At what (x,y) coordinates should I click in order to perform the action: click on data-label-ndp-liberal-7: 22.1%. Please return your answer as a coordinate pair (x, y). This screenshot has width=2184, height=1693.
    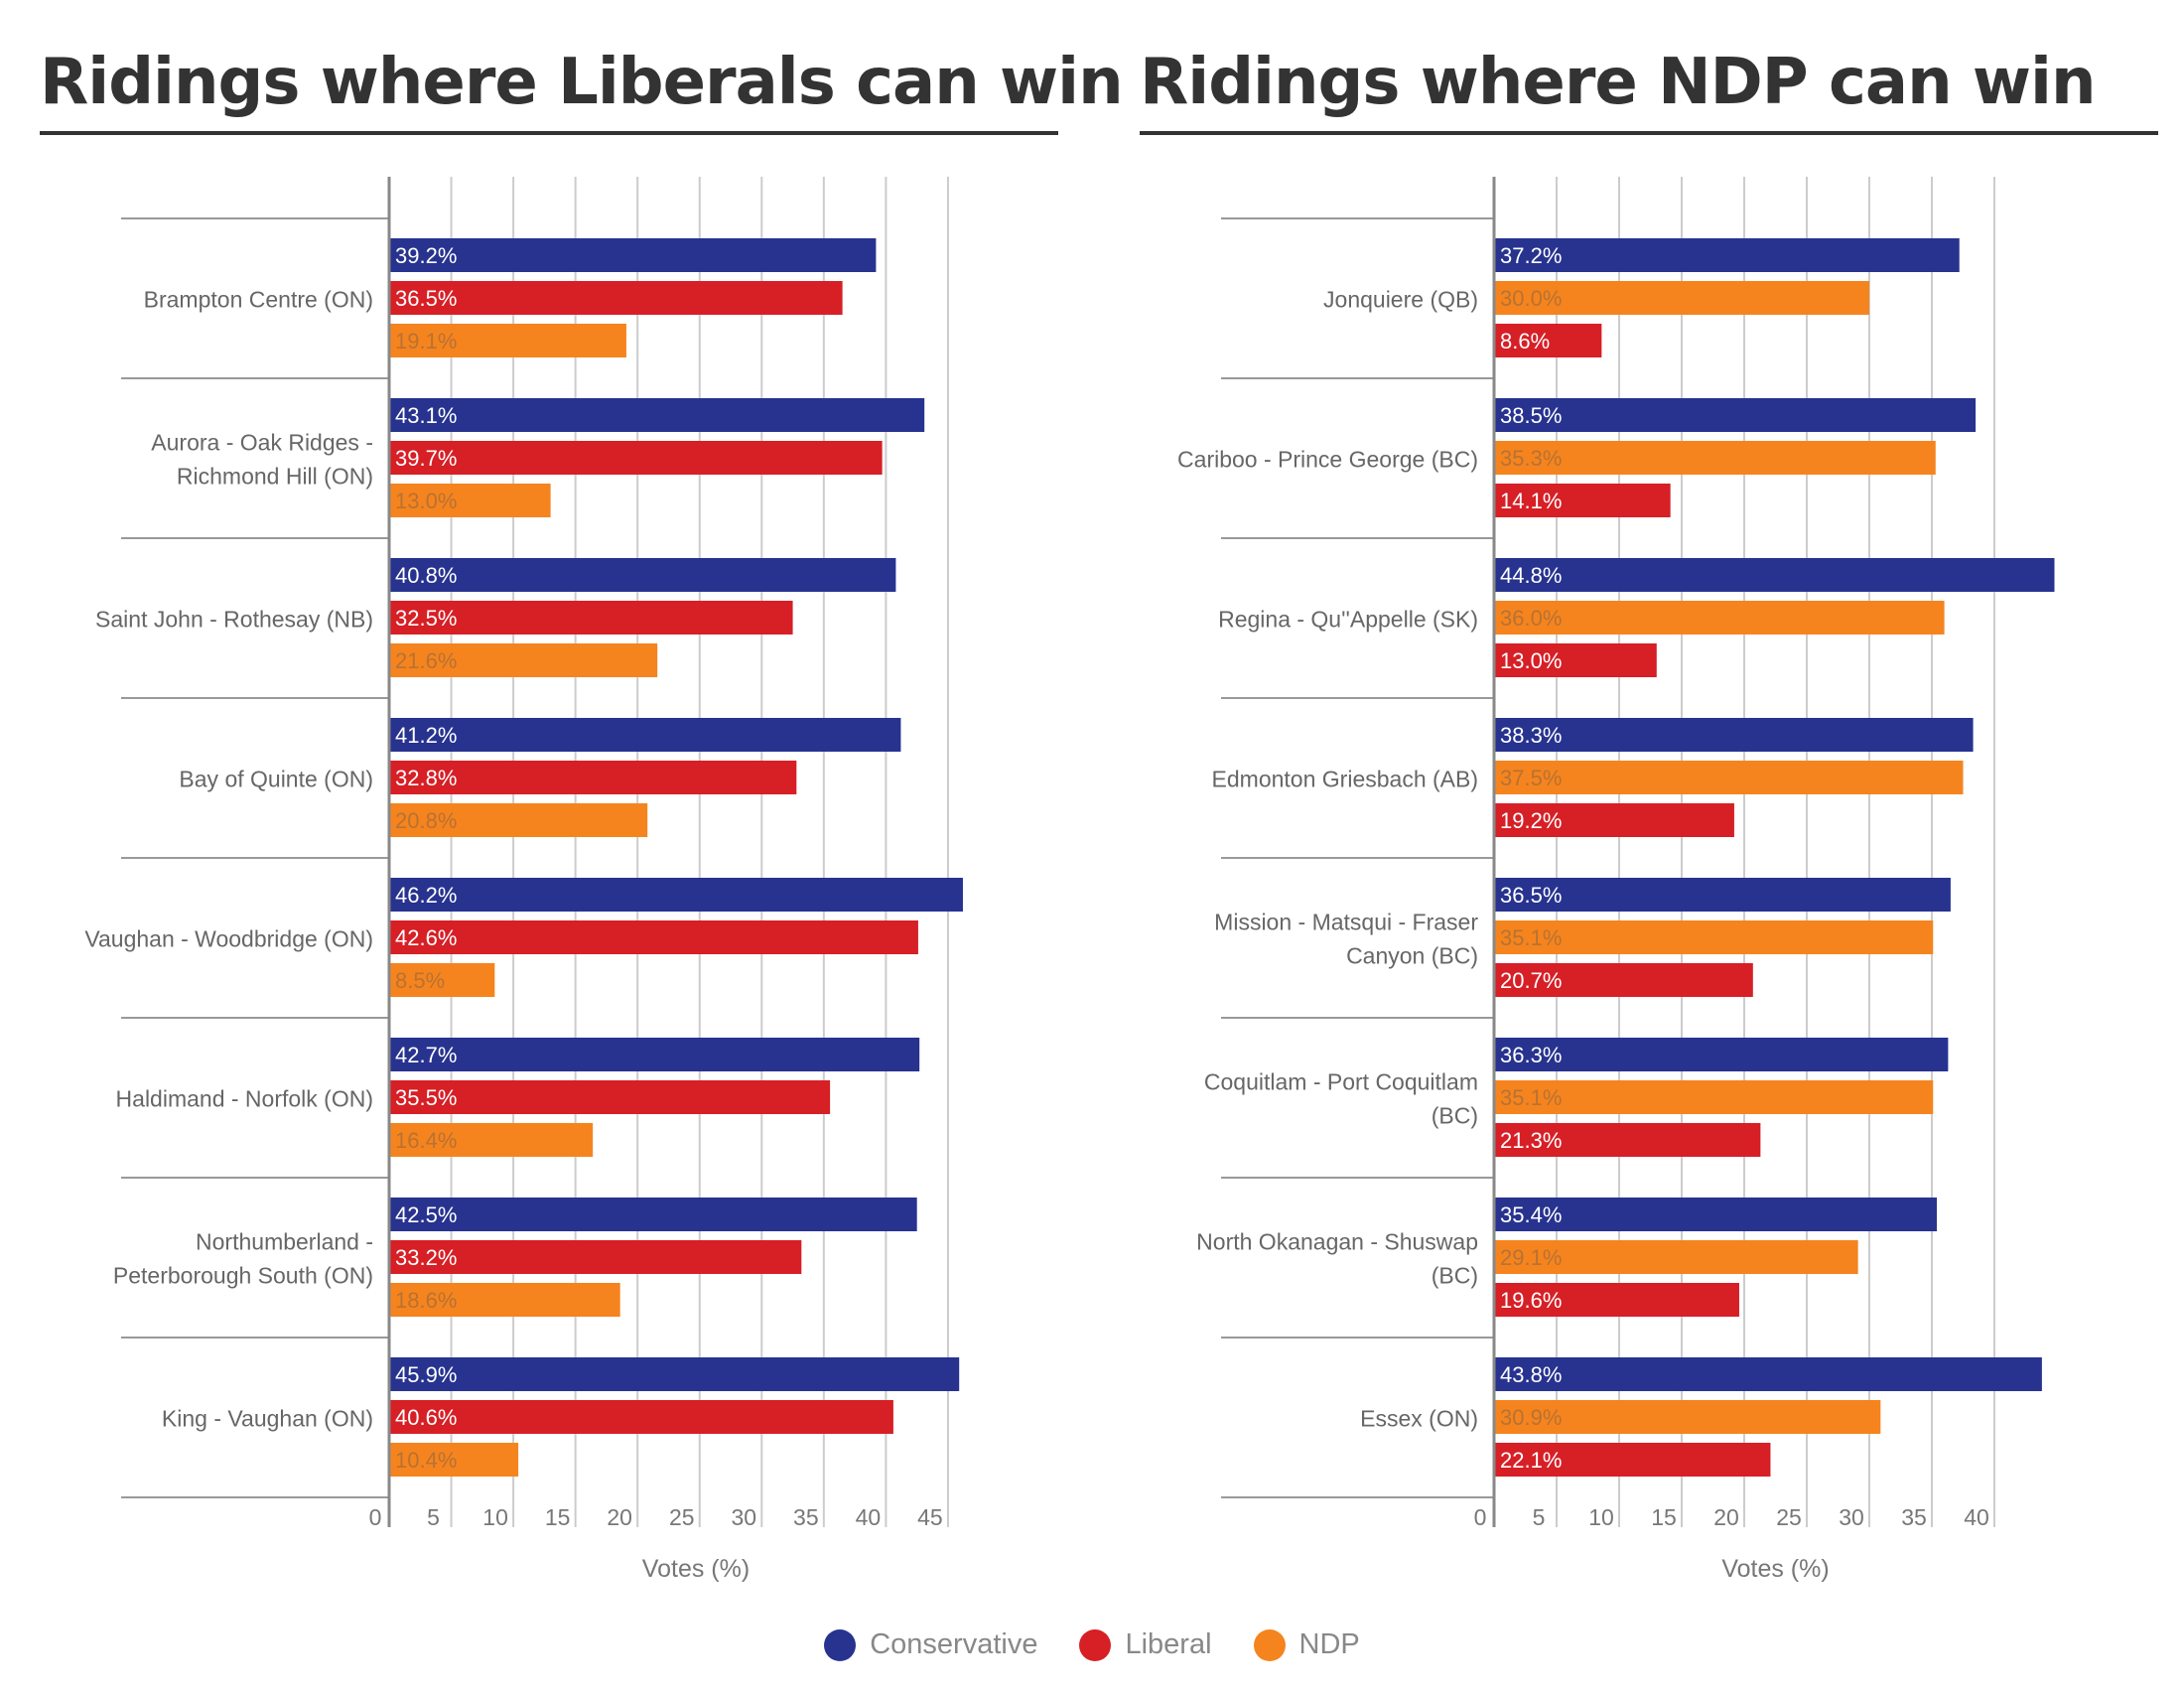
    Looking at the image, I should click on (1531, 1460).